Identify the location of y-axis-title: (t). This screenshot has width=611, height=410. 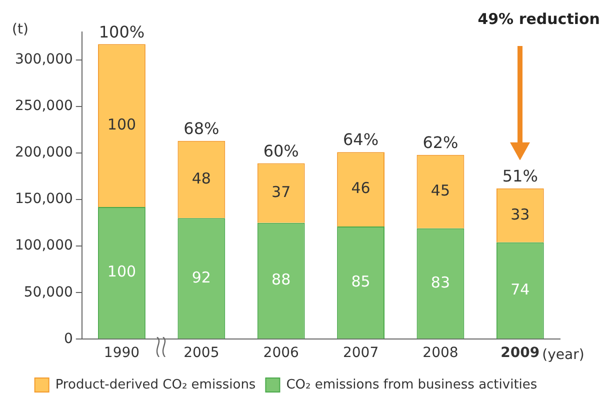
(20, 30).